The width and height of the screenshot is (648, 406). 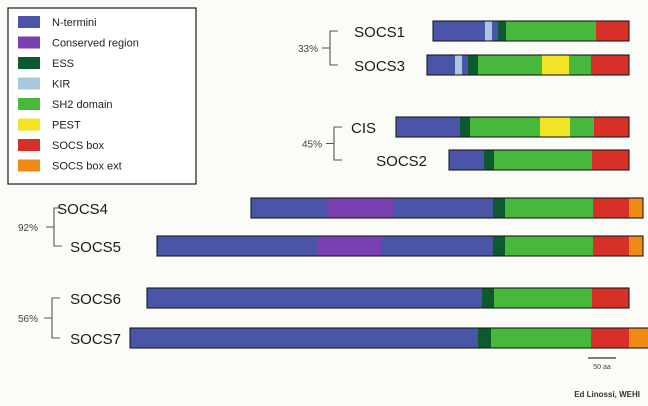 I want to click on protein-bar-socs7, so click(x=388, y=338).